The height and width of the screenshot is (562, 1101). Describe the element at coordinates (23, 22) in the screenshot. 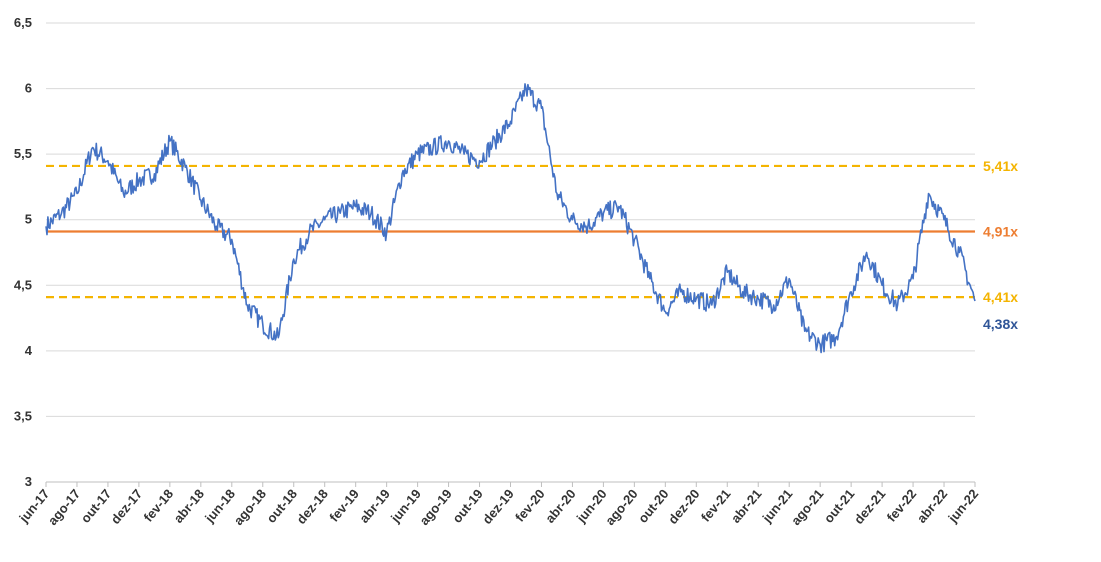

I see `y-tick-label: 6,5` at that location.